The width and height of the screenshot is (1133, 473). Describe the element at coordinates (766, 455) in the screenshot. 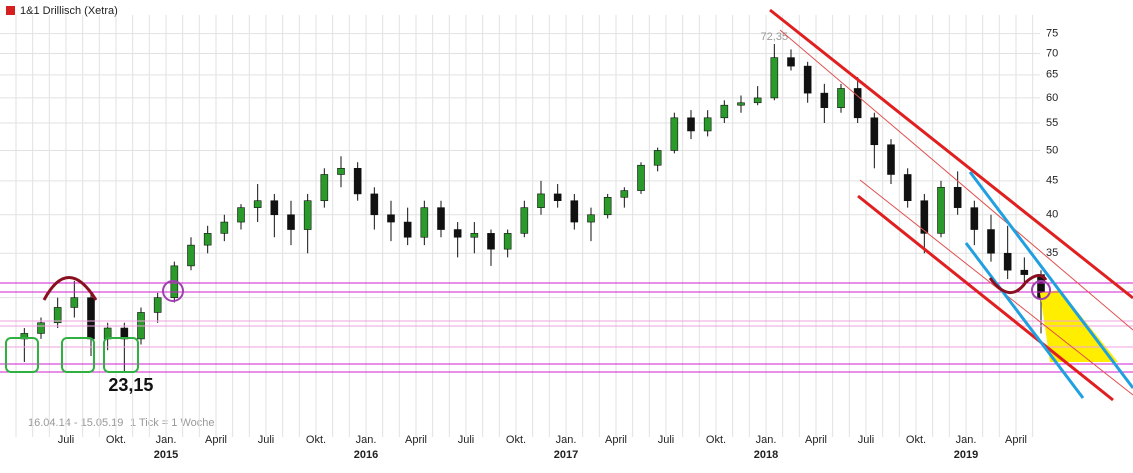

I see `x-year-label: 2018` at that location.